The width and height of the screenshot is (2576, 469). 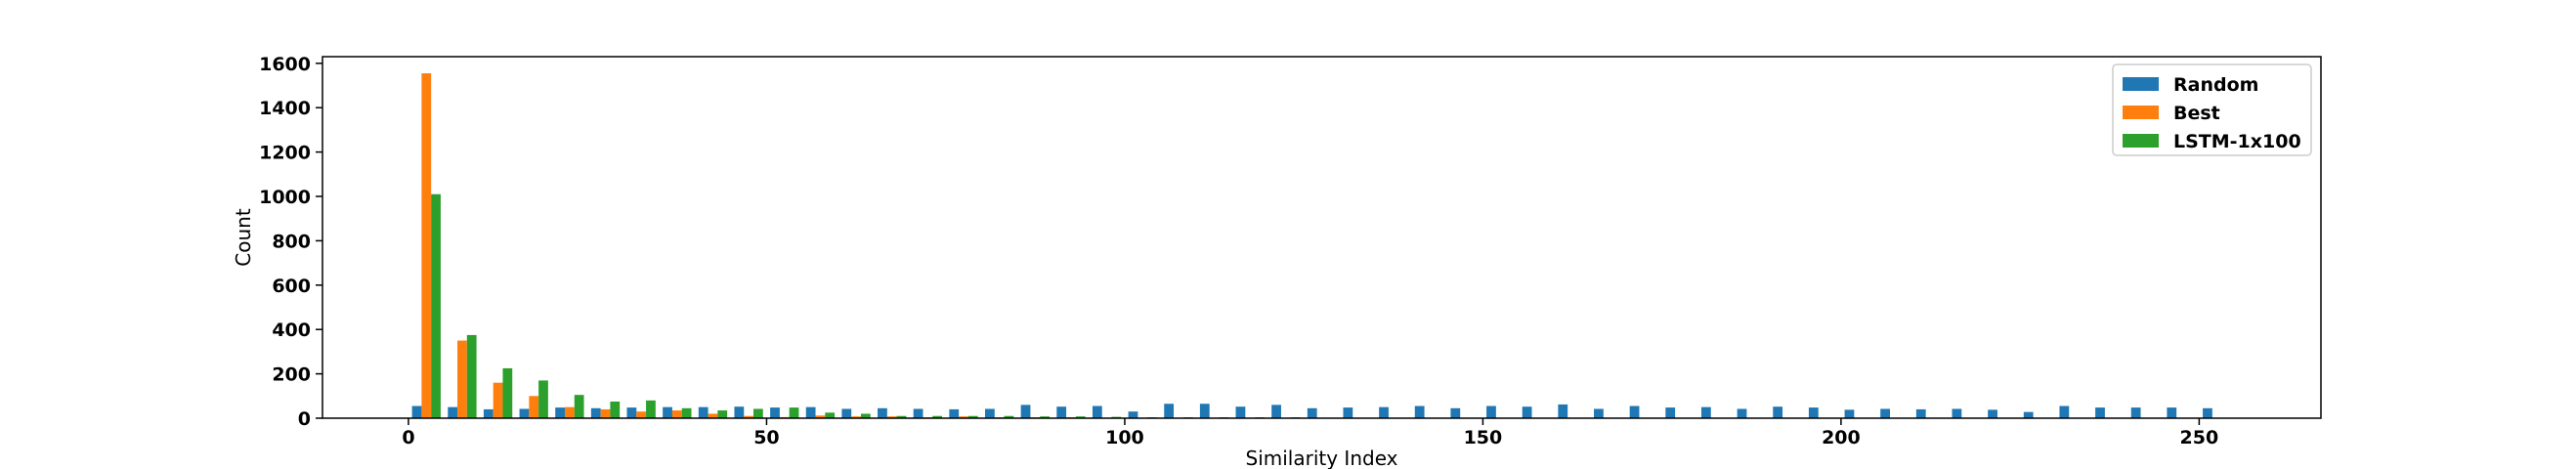 What do you see at coordinates (2216, 85) in the screenshot?
I see `legend-label: Random` at bounding box center [2216, 85].